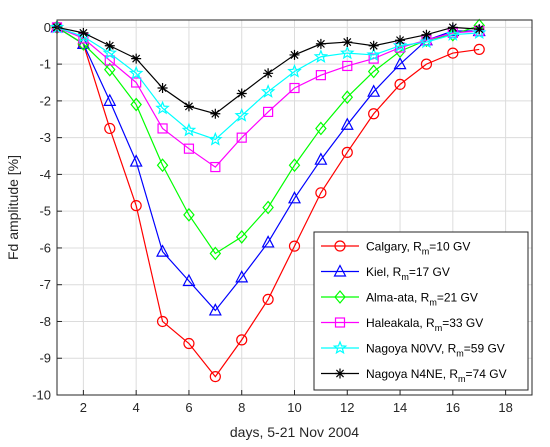 The height and width of the screenshot is (447, 550). Describe the element at coordinates (45, 358) in the screenshot. I see `y-tick-label: -9` at that location.